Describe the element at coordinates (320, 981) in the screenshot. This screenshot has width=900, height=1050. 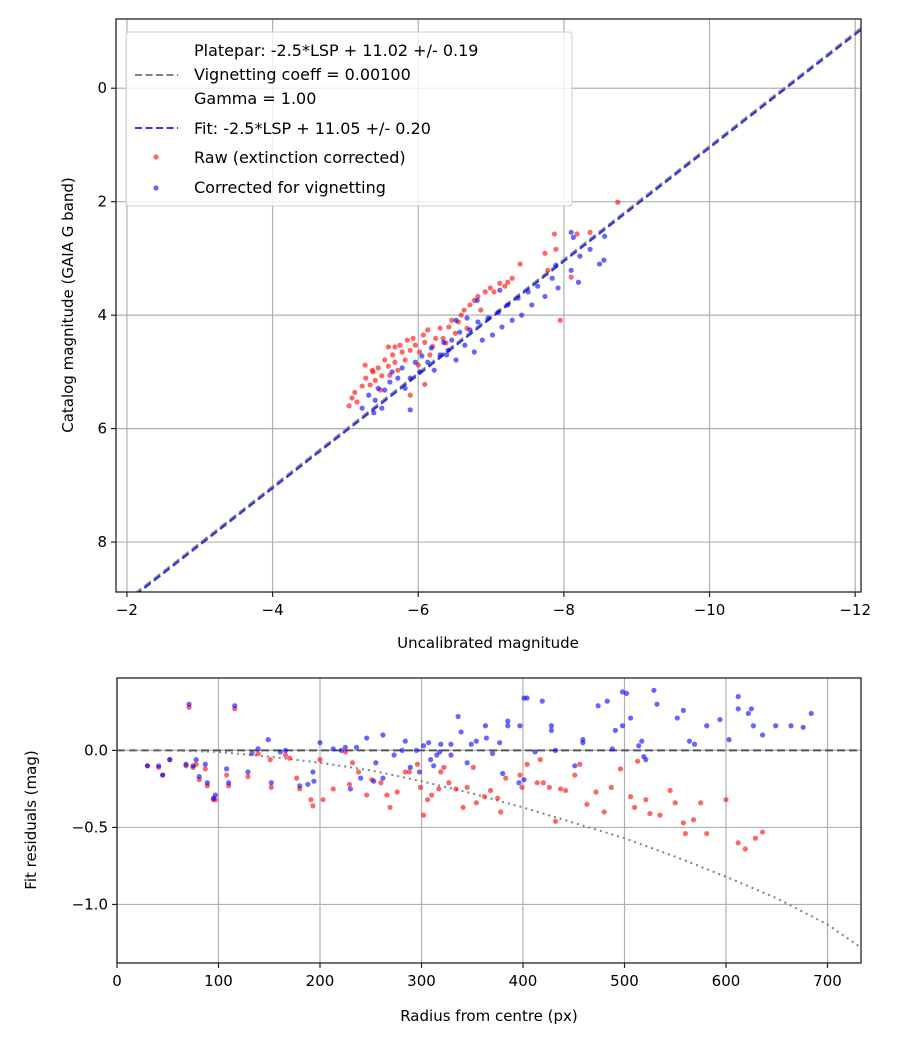
I see `x-tick-label: 200` at that location.